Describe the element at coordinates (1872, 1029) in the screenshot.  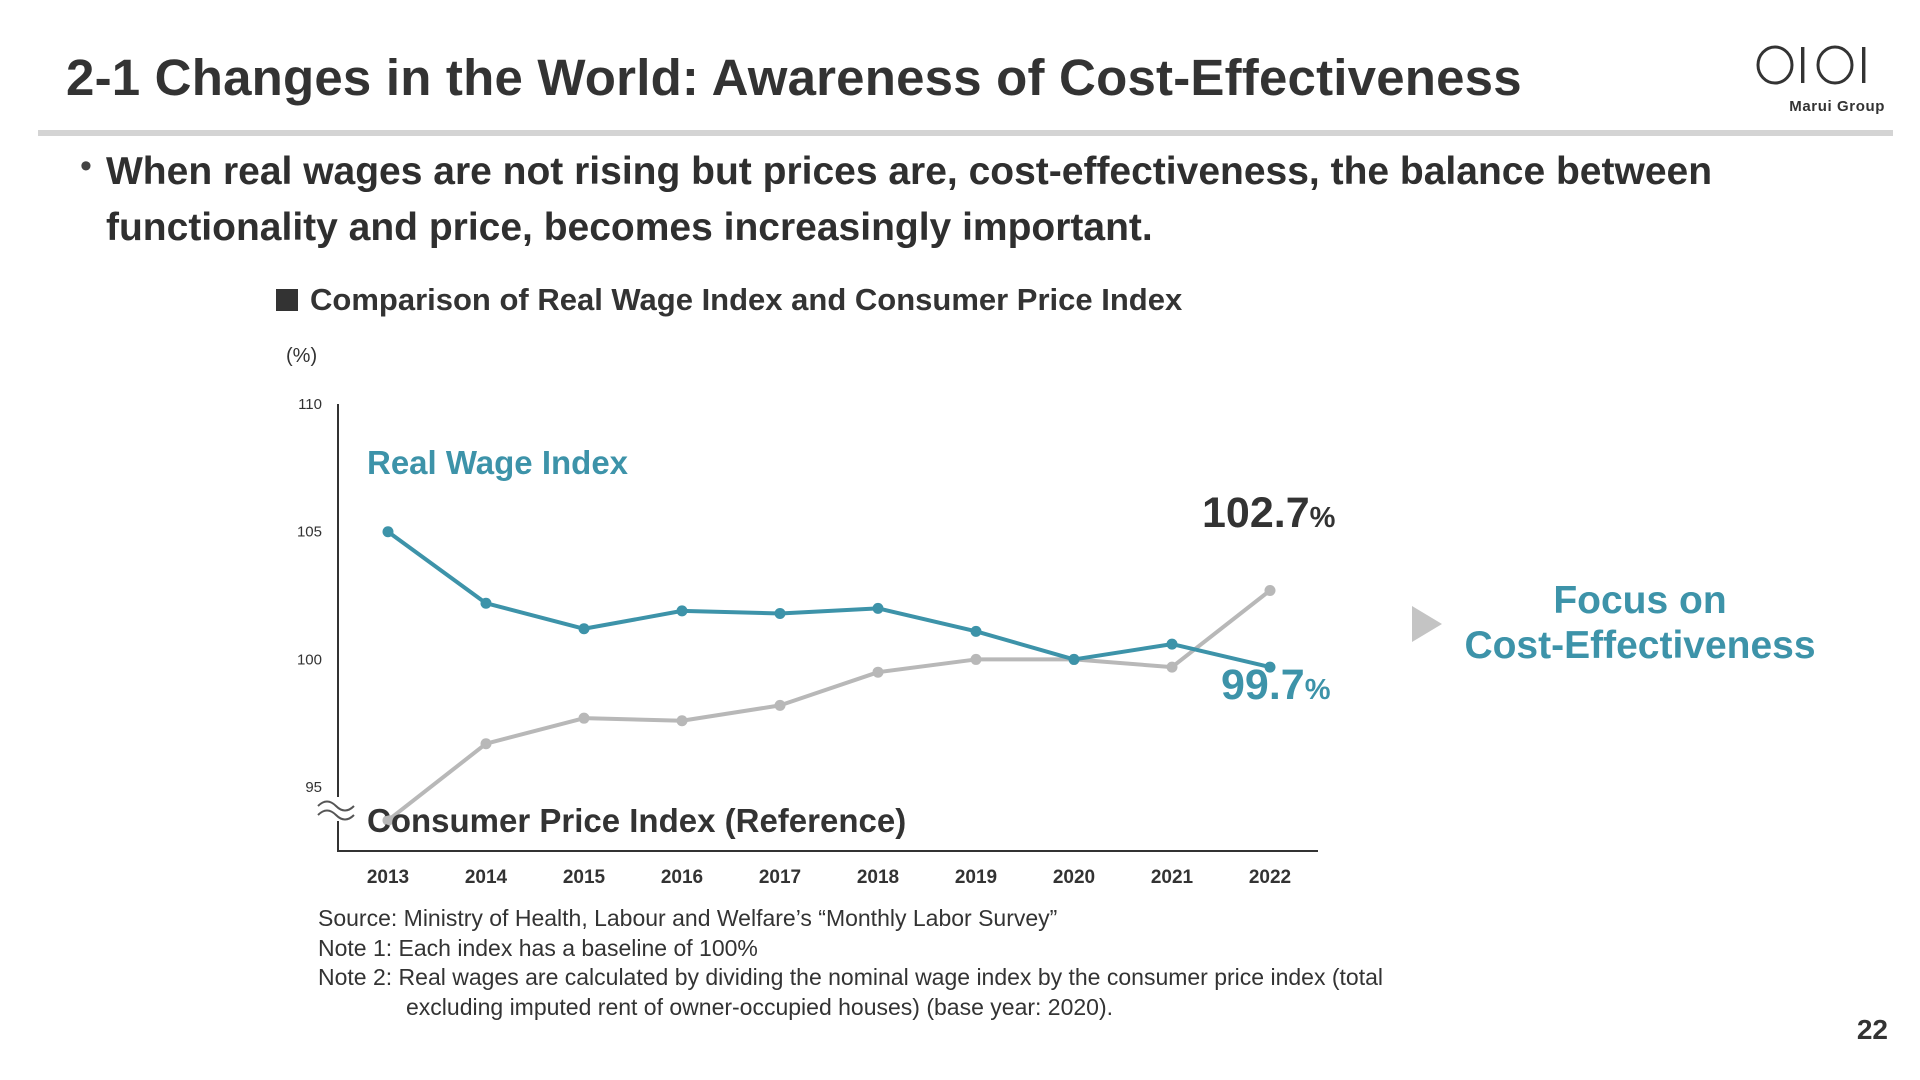
I see `page-number: 22` at that location.